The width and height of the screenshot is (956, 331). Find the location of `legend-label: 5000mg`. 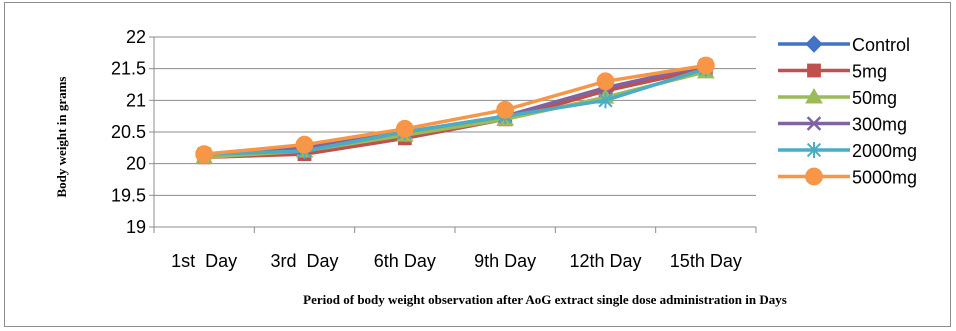

legend-label: 5000mg is located at coordinates (884, 178).